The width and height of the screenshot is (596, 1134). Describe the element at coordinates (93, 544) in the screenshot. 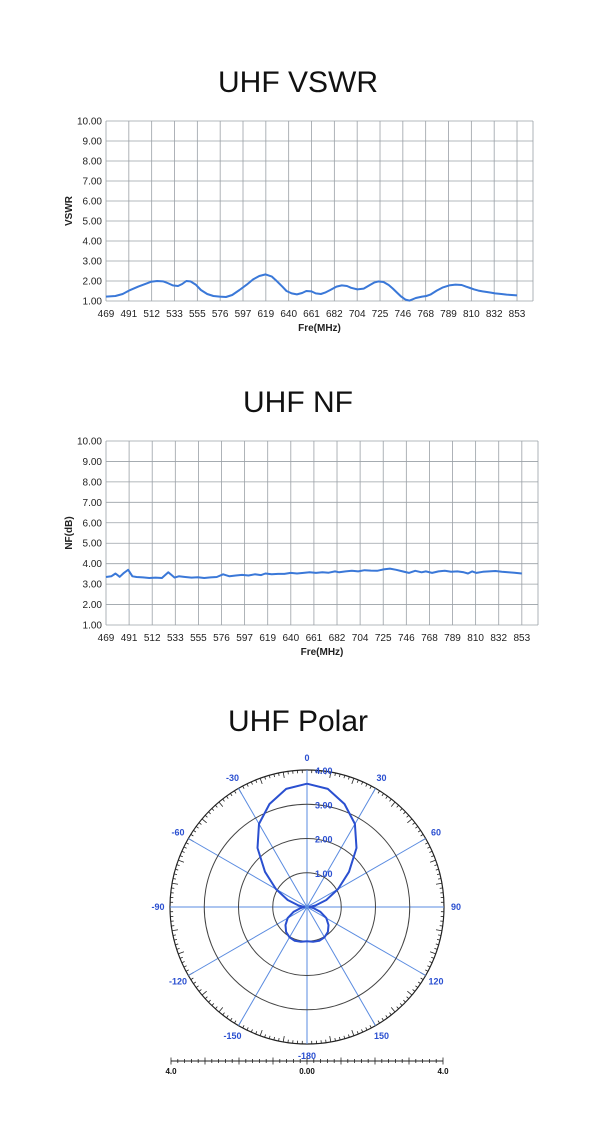

I see `nf-ytick-label: 5.00` at that location.